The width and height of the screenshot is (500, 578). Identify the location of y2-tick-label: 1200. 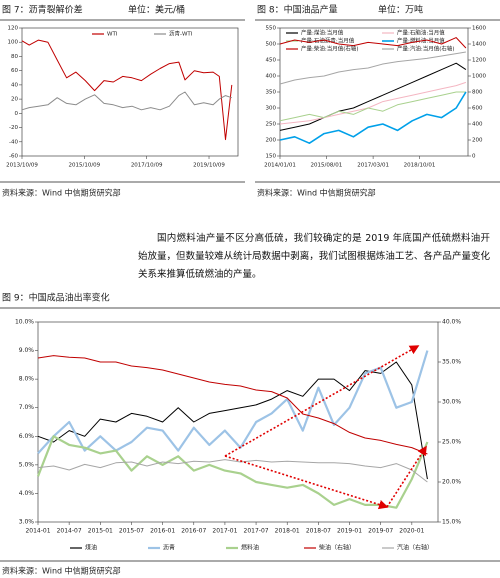
(479, 61).